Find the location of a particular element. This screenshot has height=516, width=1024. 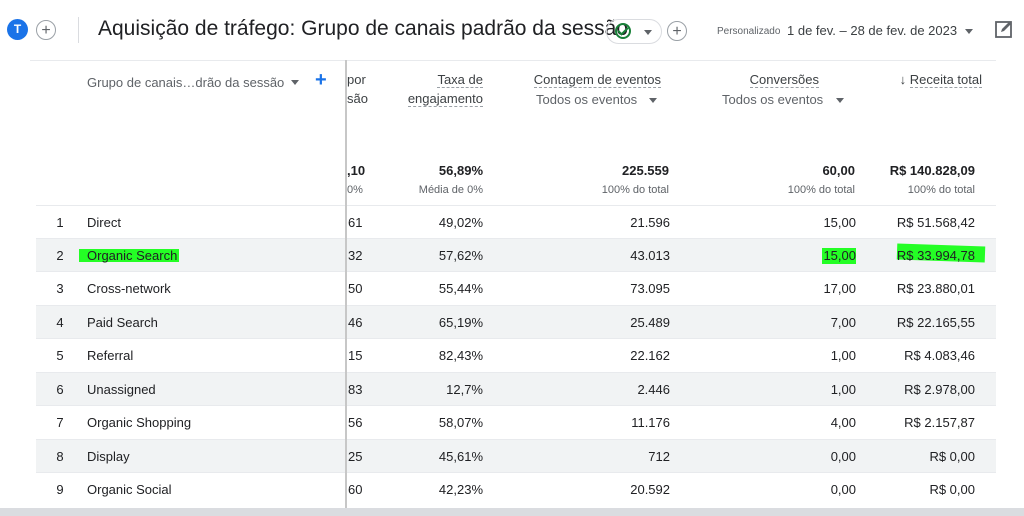

channel-name: Referral is located at coordinates (110, 355).